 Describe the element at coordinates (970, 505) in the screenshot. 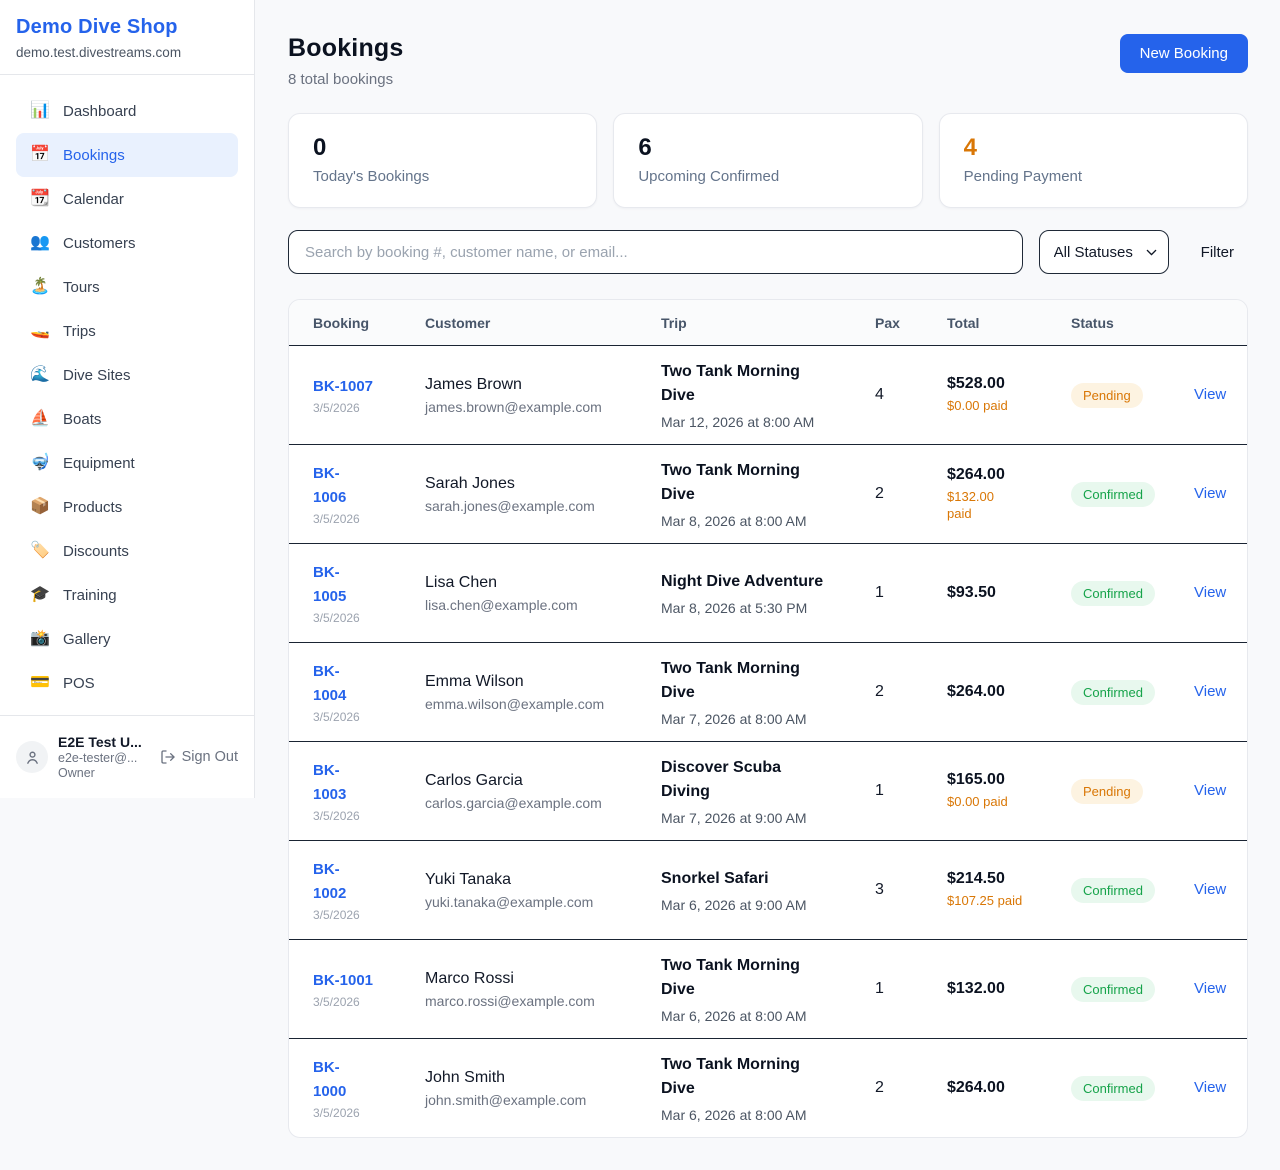

I see `paid-amount: $132.00 paid` at that location.